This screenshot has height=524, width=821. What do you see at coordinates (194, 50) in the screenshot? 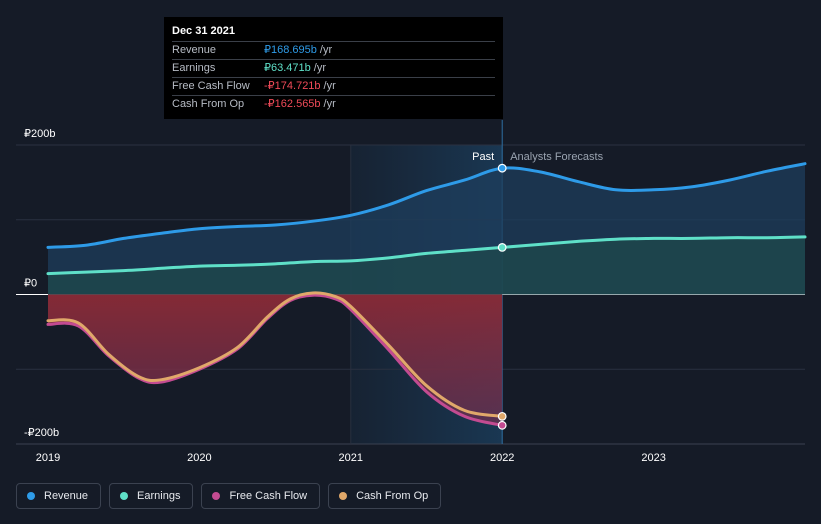
I see `tooltip-label: Revenue` at bounding box center [194, 50].